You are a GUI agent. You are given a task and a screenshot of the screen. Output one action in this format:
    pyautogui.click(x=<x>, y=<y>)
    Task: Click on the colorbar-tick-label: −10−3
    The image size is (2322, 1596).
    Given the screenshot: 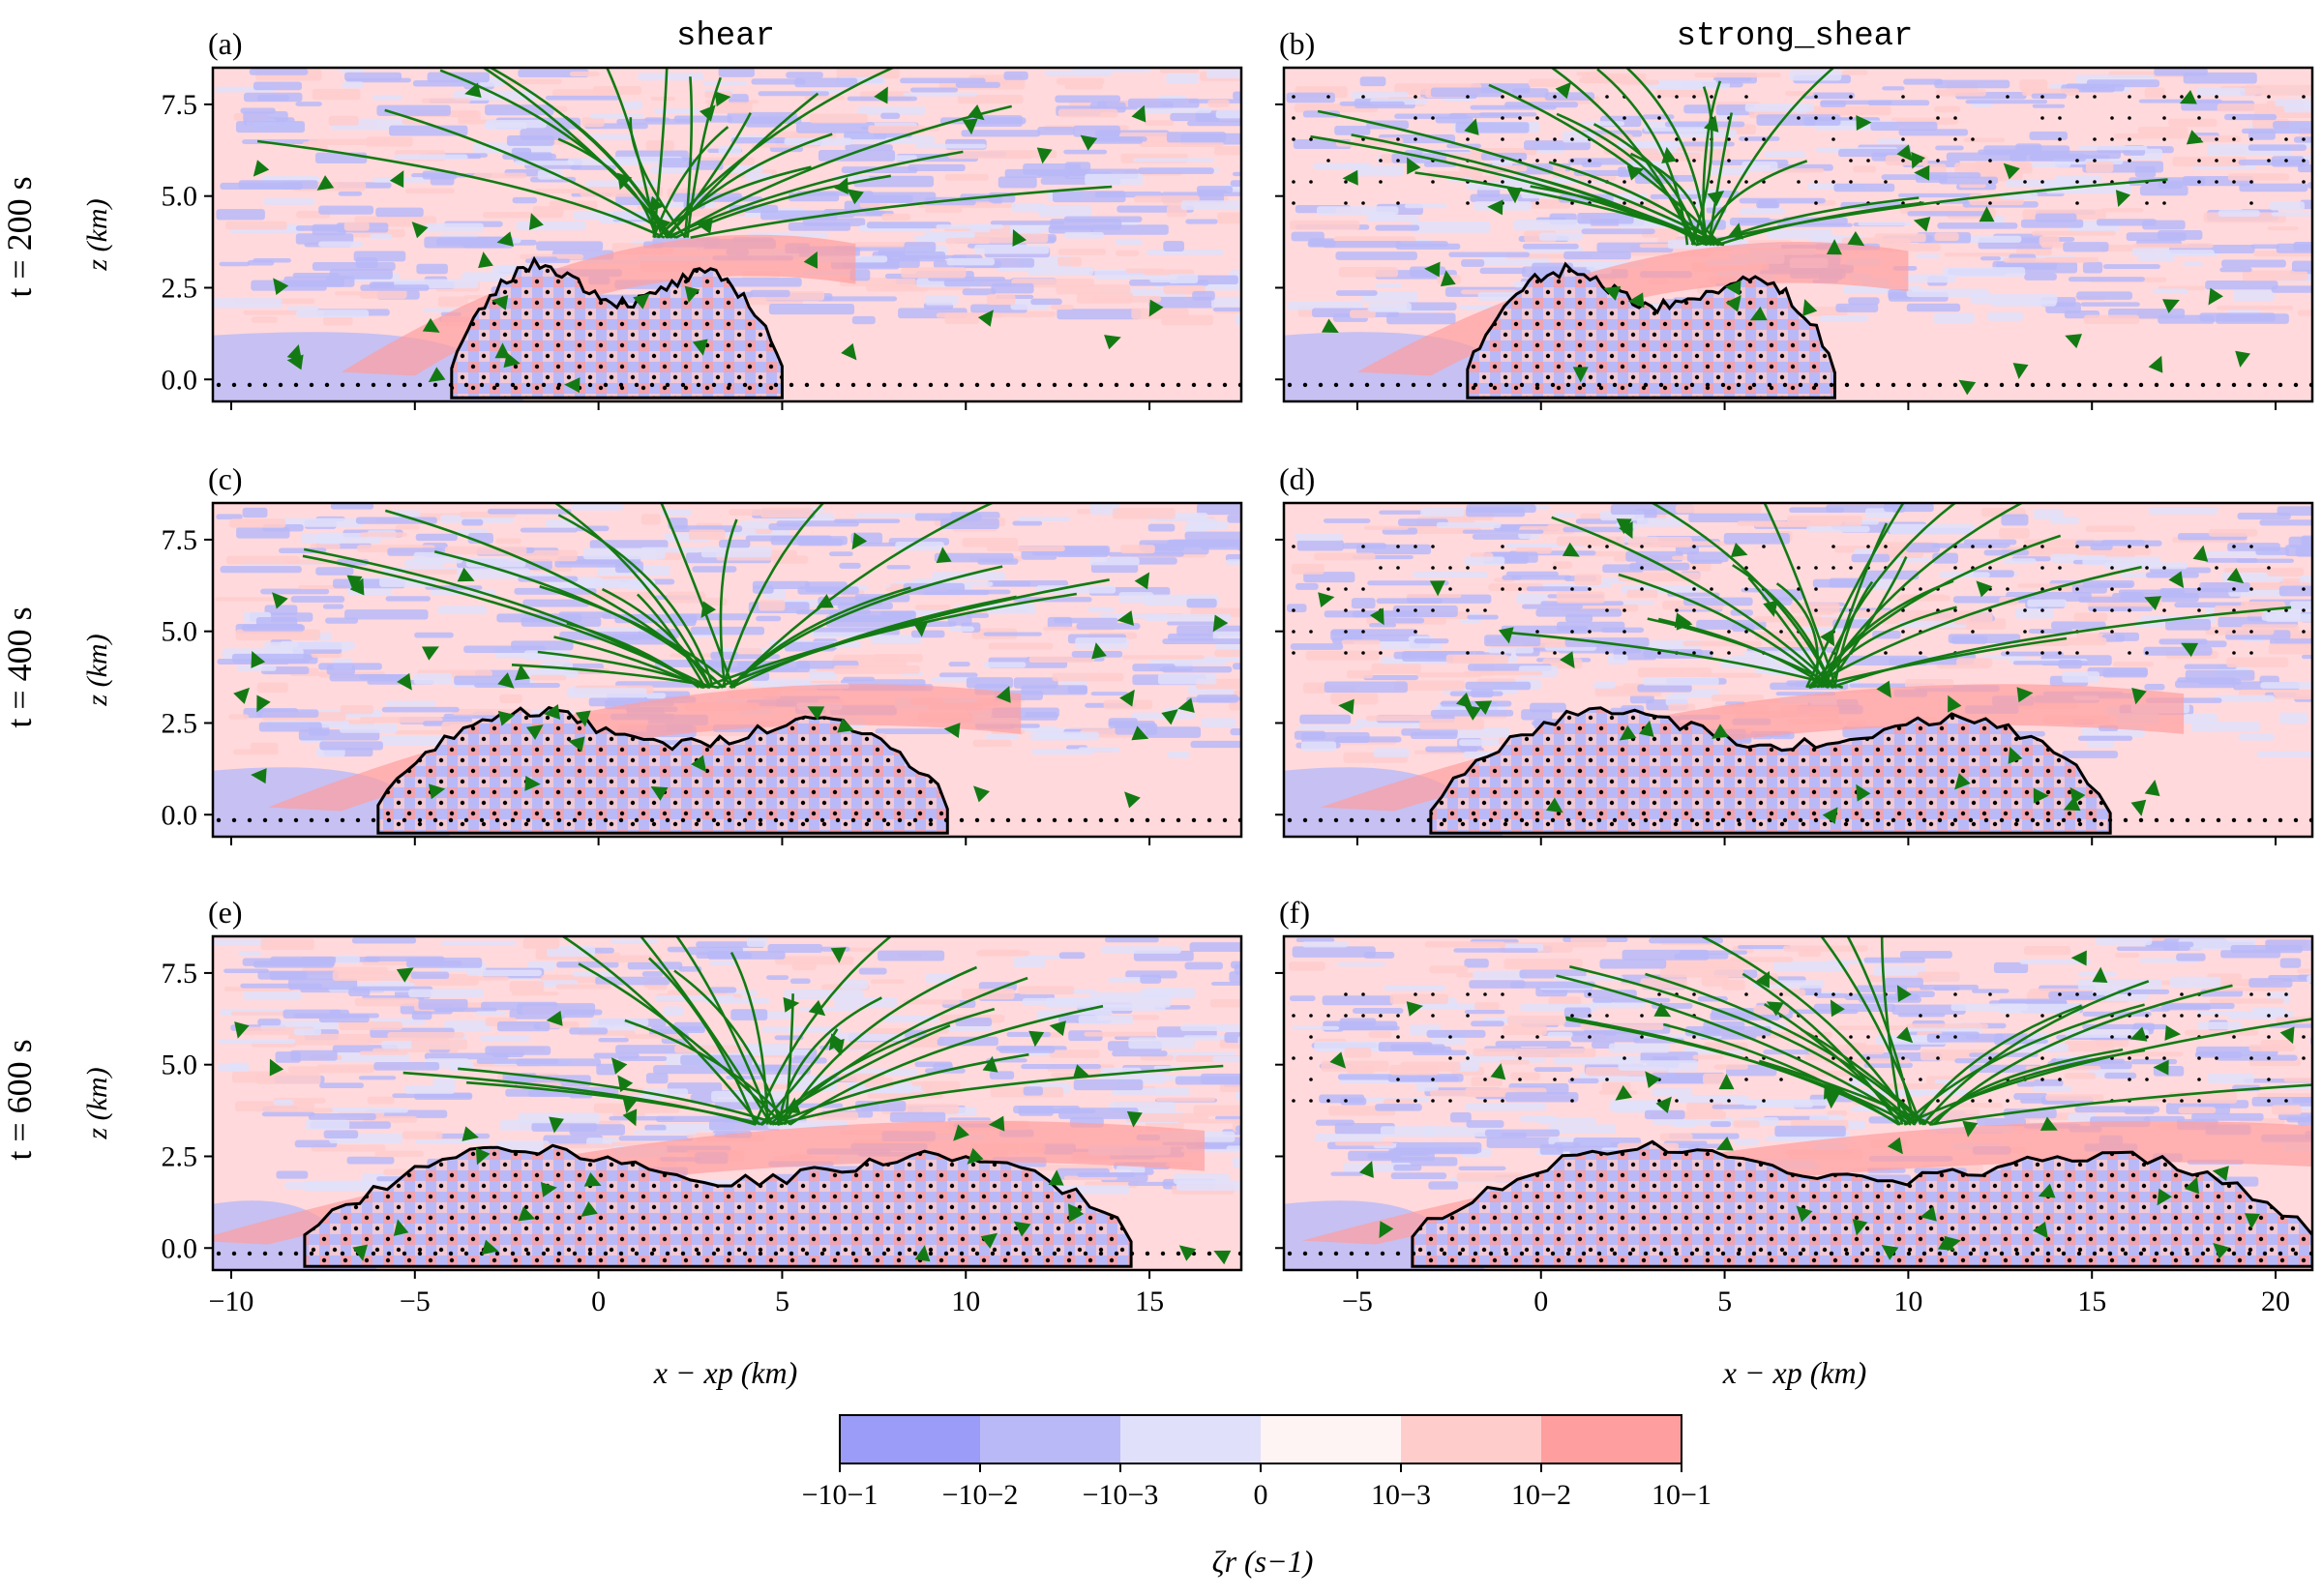 What is the action you would take?
    pyautogui.click(x=1121, y=1495)
    